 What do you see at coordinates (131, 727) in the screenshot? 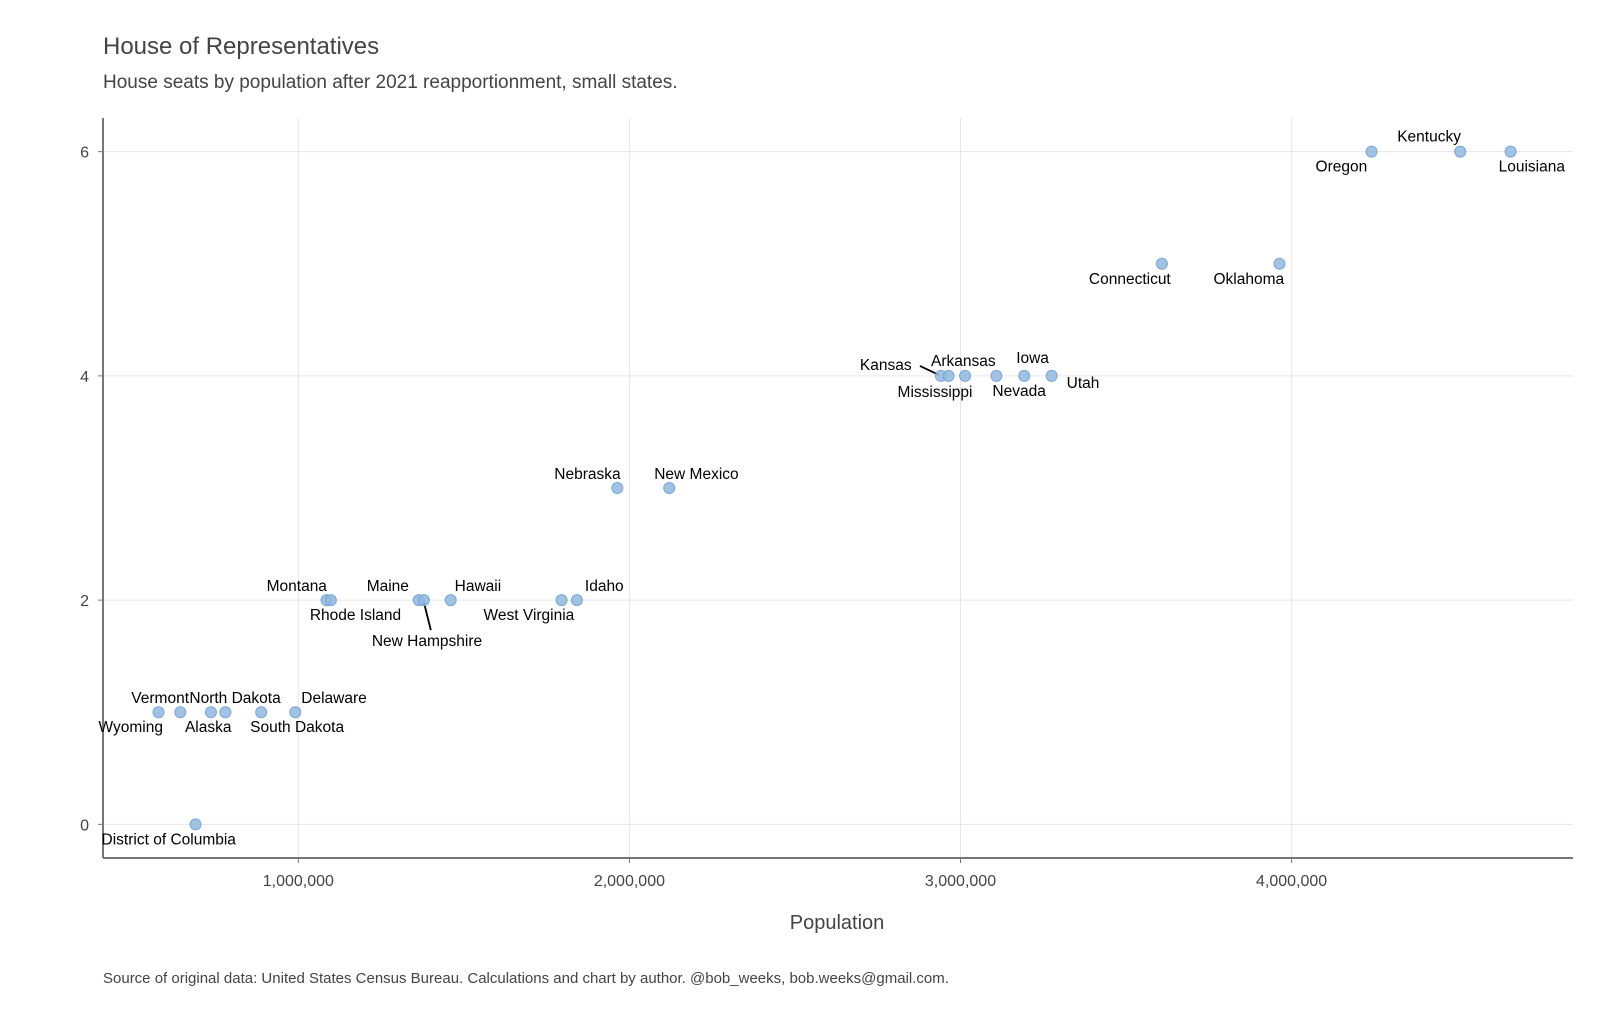
I see `label-wyoming: Wyoming` at bounding box center [131, 727].